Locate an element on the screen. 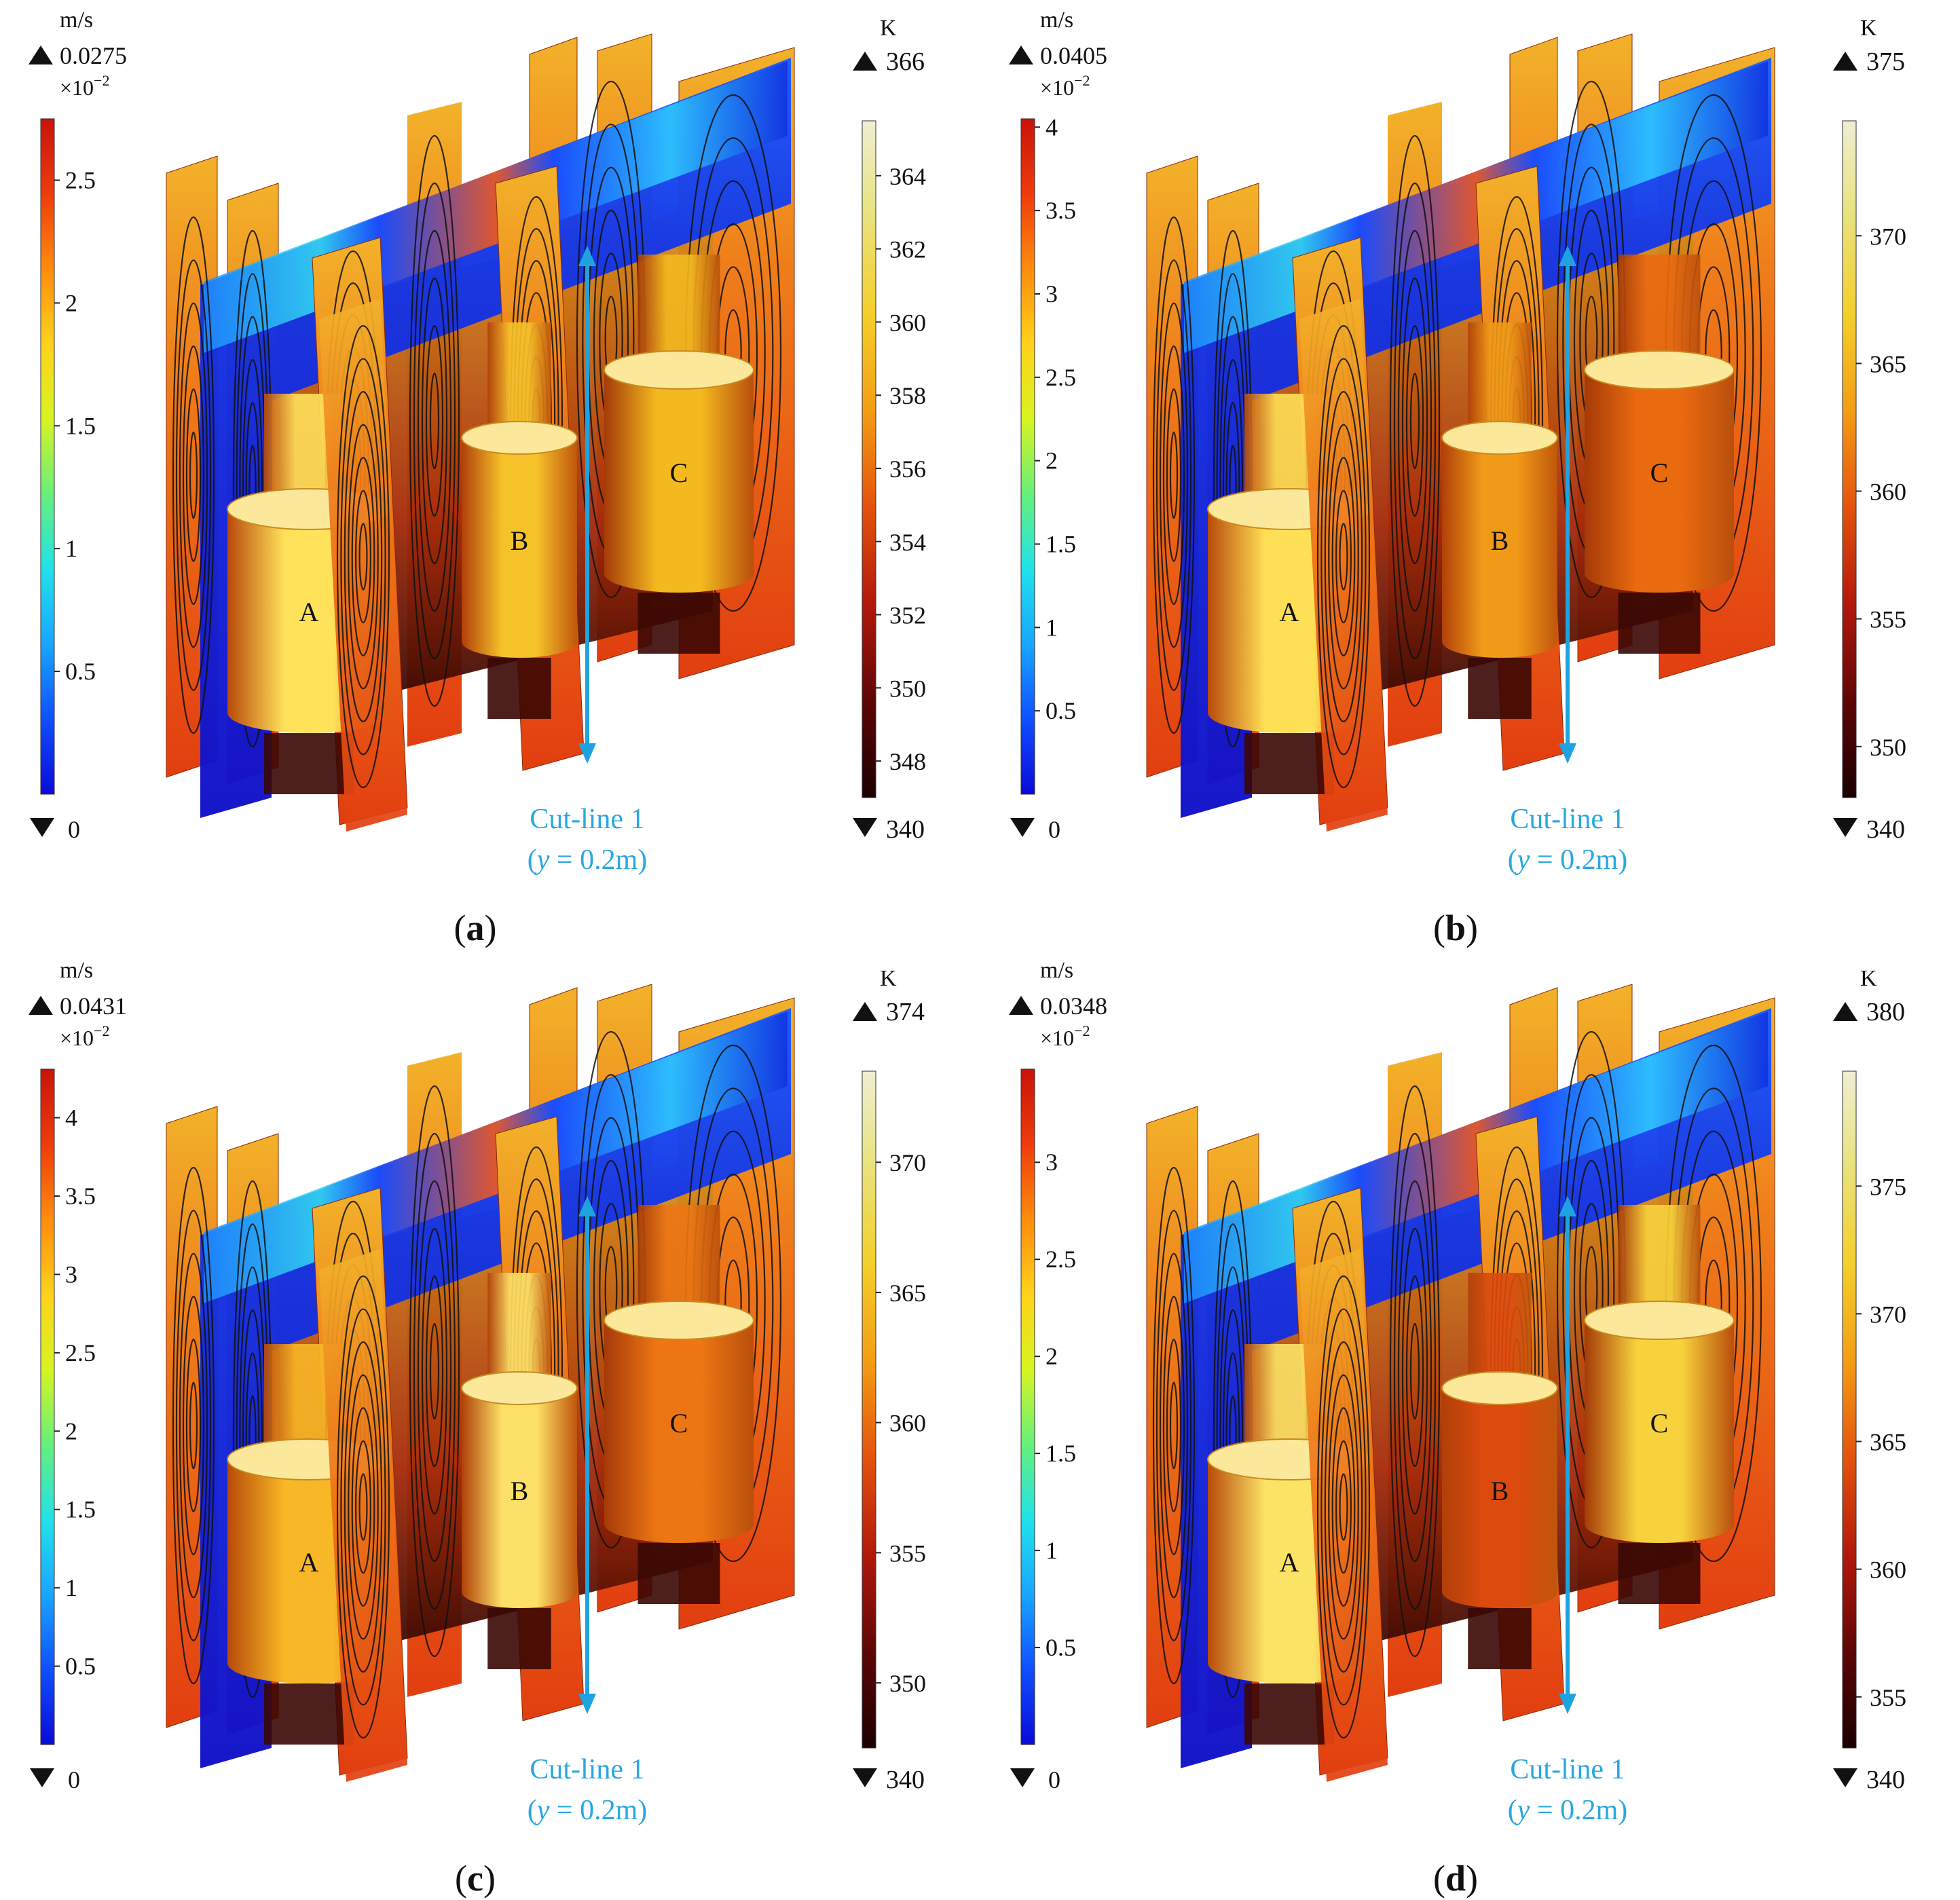 The image size is (1960, 1900). cut-line-1: Cut-line 1 (y = 0.2m) is located at coordinates (1568, 1511).